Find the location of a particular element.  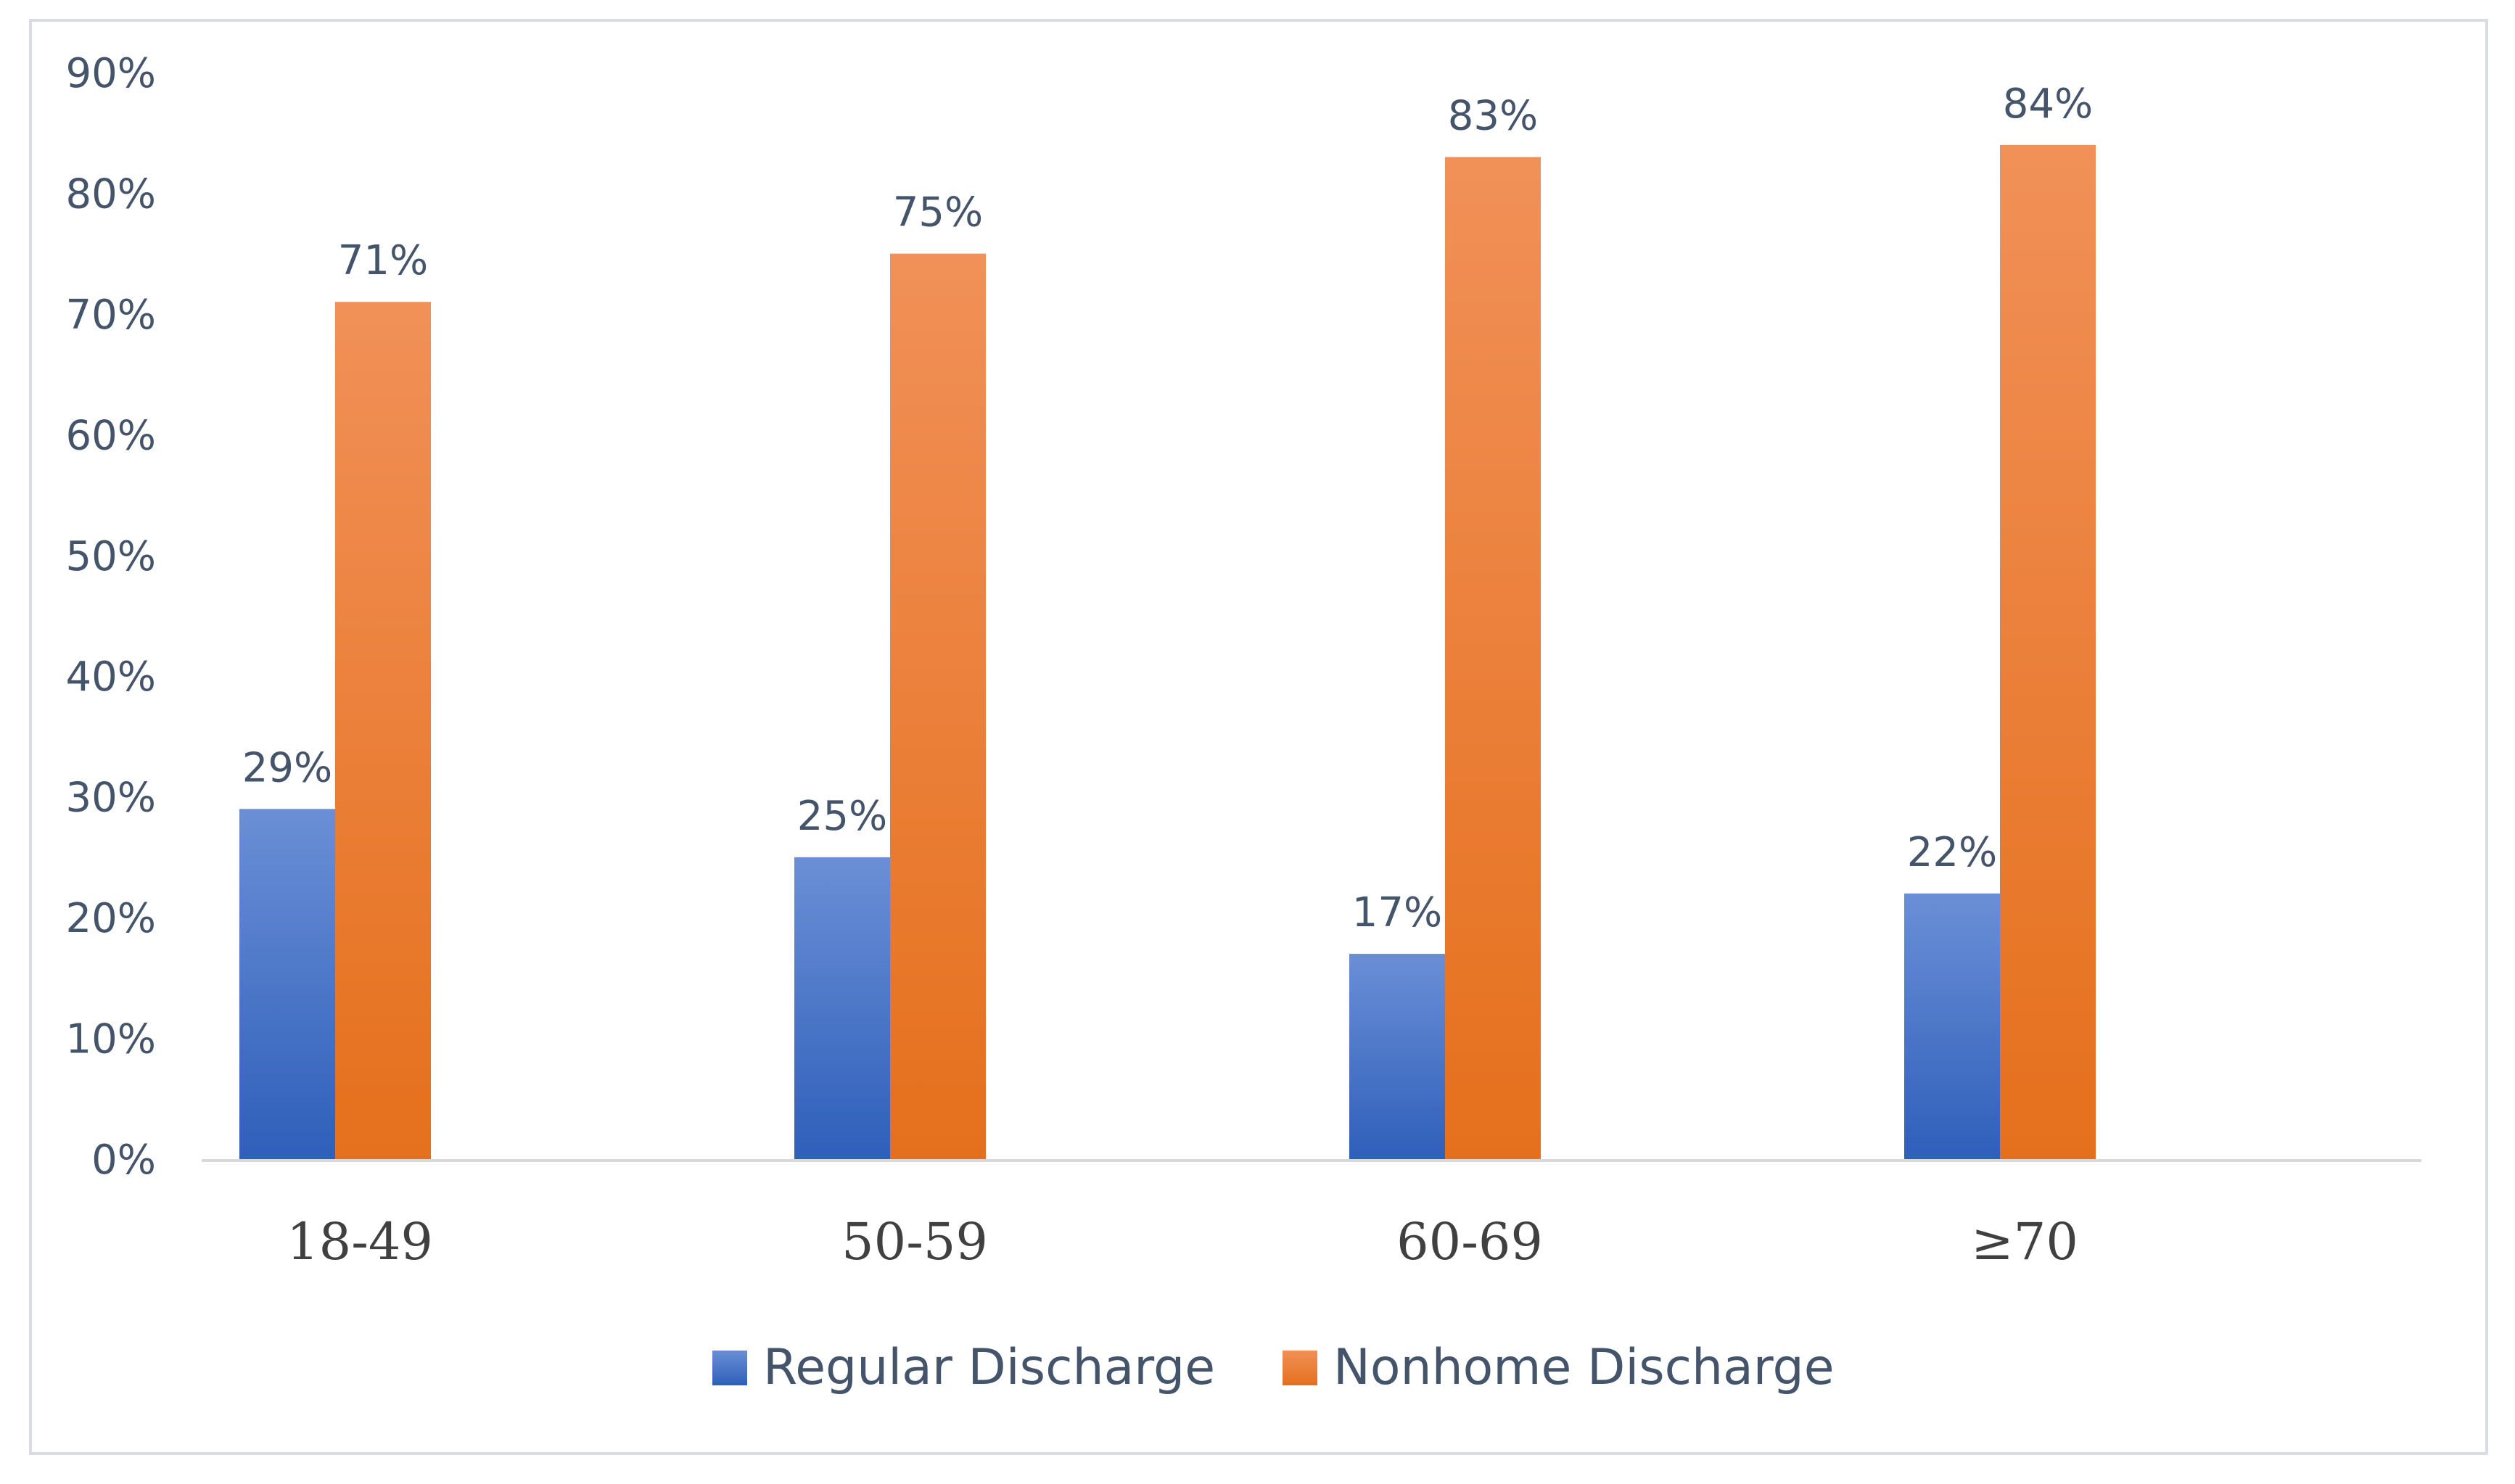

data-label: 75% is located at coordinates (938, 212).